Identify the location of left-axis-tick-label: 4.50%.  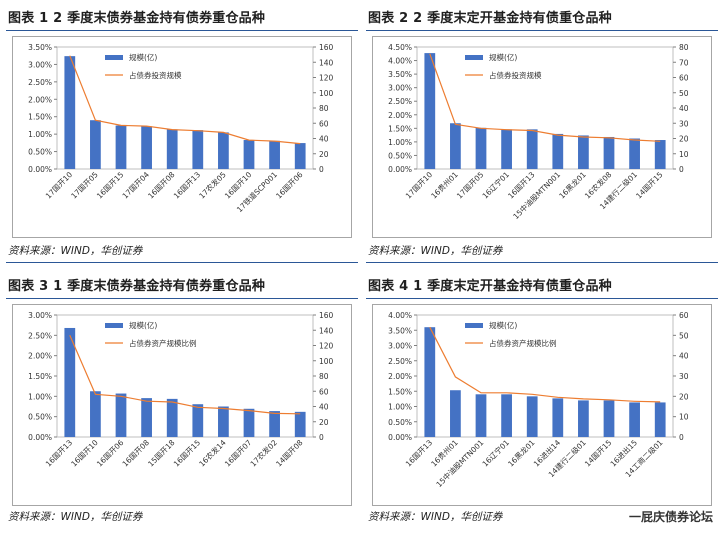
(400, 47).